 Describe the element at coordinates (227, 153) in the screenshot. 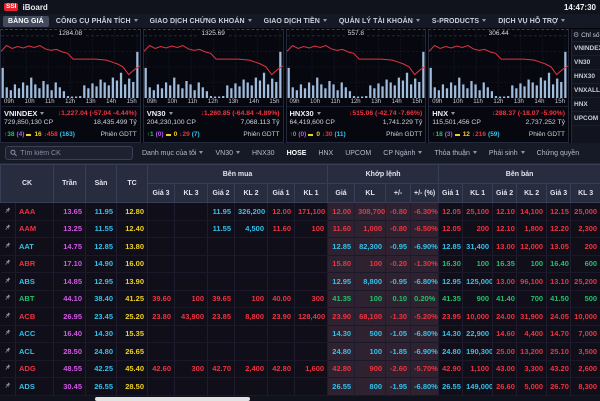

I see `tab-vn30: VN30` at that location.